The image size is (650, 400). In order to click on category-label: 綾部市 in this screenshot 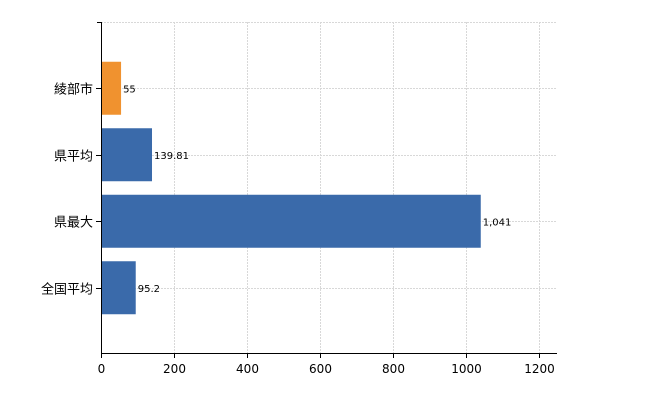, I will do `click(73, 90)`.